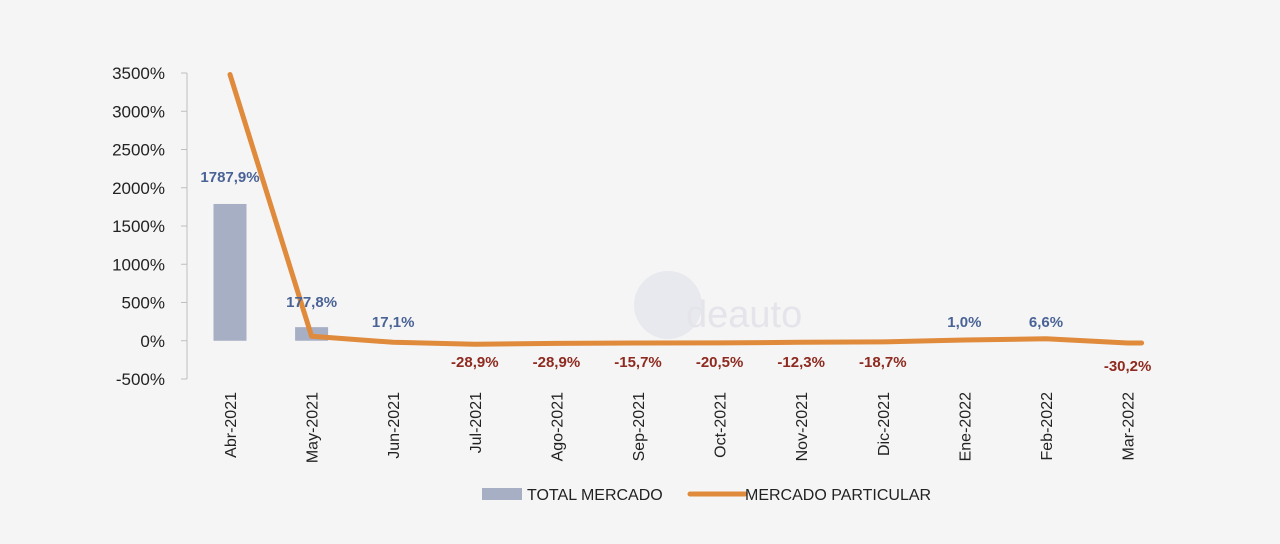 The width and height of the screenshot is (1280, 544). Describe the element at coordinates (313, 427) in the screenshot. I see `x-tick-label: May-2021` at that location.